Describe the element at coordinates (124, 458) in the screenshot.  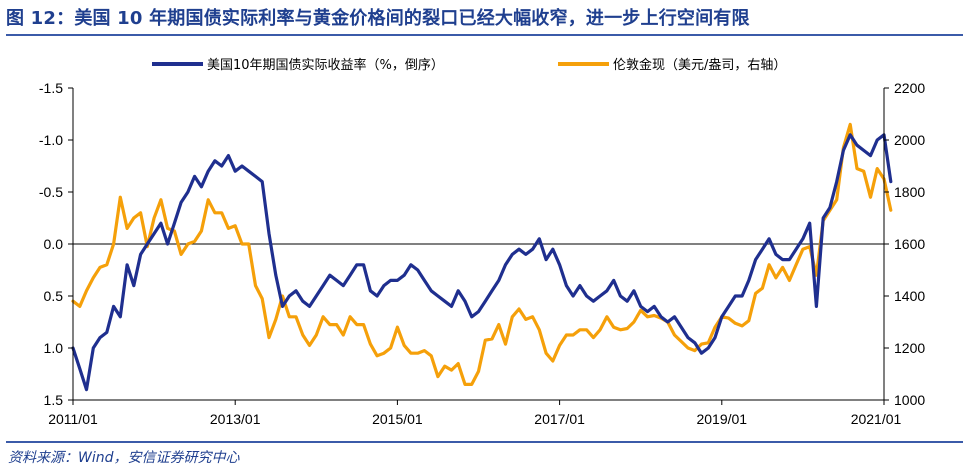
I see `source-note: 资料来源：Wind，安信证券研究中心` at that location.